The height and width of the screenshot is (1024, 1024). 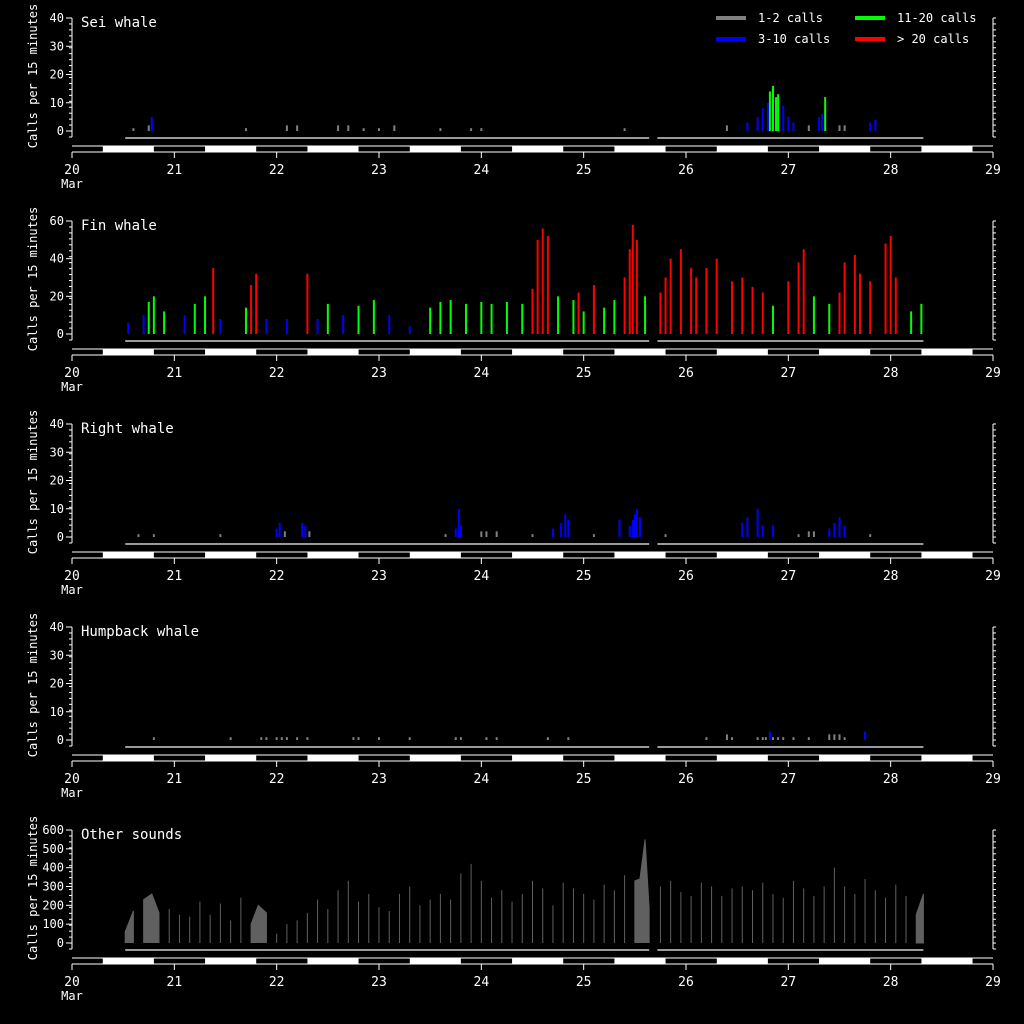 What do you see at coordinates (53, 905) in the screenshot?
I see `y-tick-label: 200` at bounding box center [53, 905].